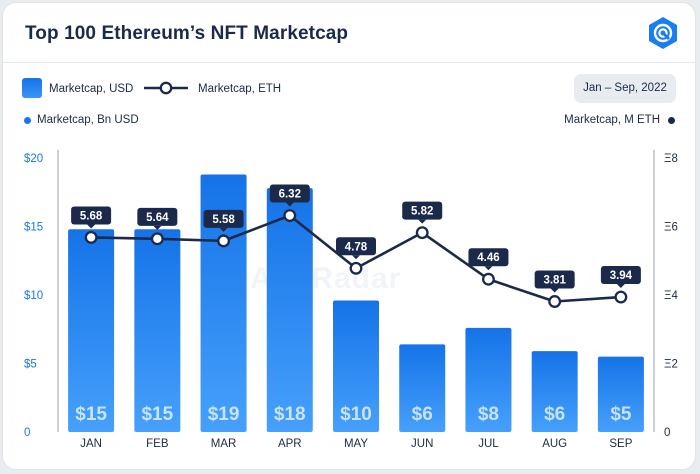  I want to click on left-tick-label: 0, so click(27, 433).